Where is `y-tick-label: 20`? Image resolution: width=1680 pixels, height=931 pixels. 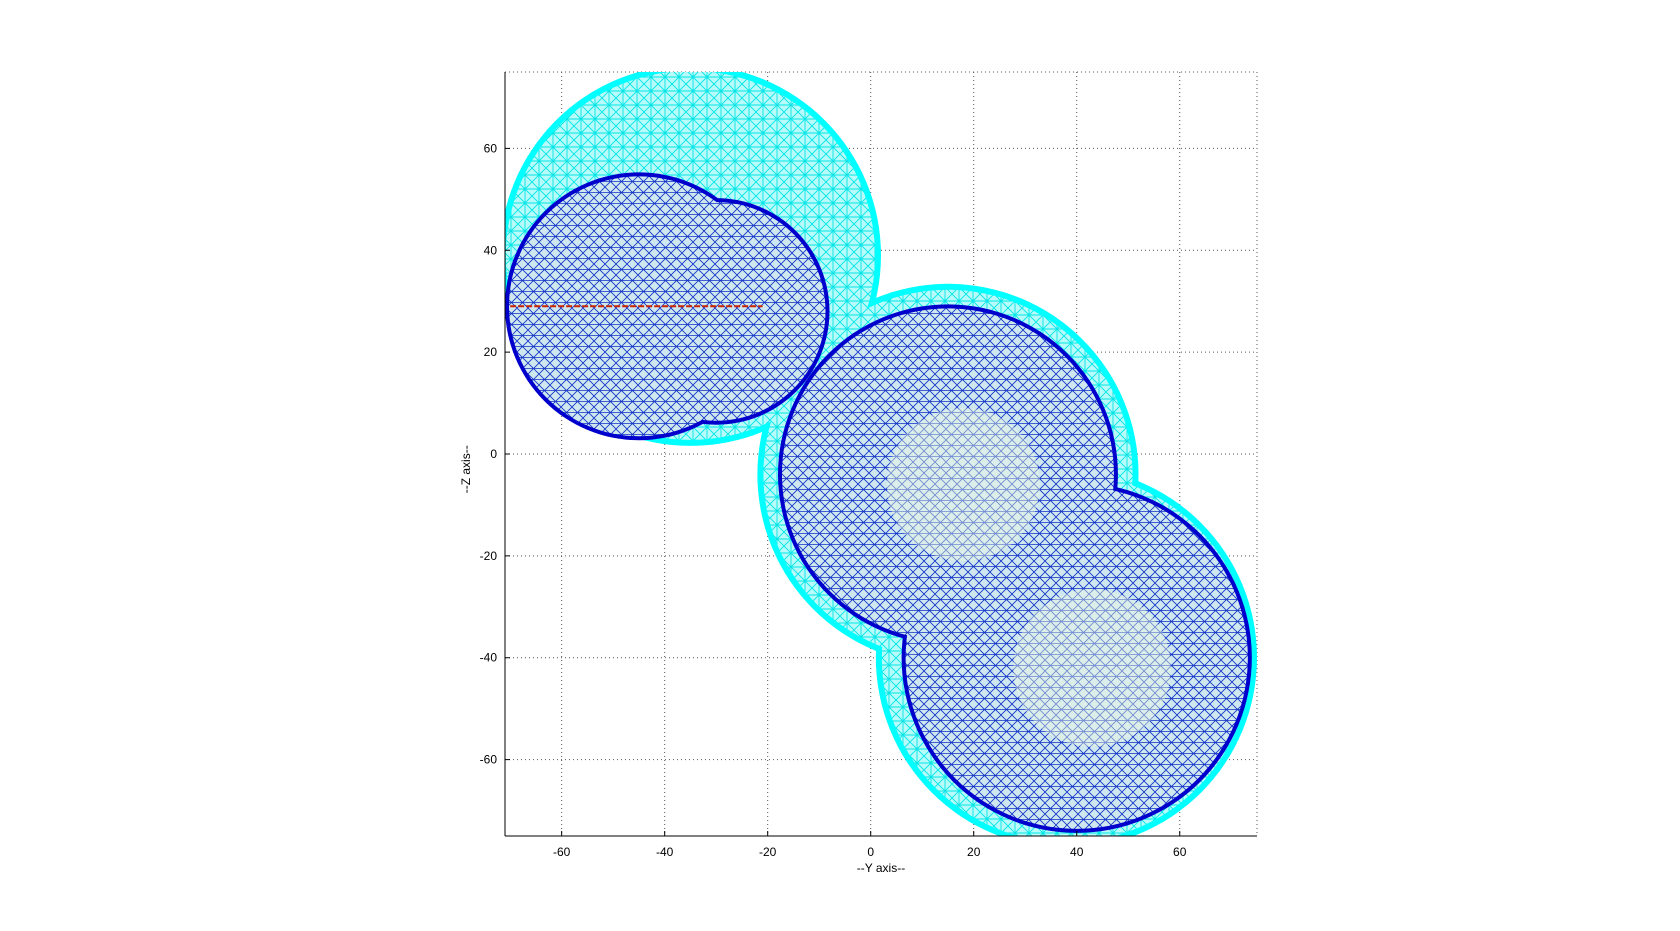
y-tick-label: 20 is located at coordinates (491, 352).